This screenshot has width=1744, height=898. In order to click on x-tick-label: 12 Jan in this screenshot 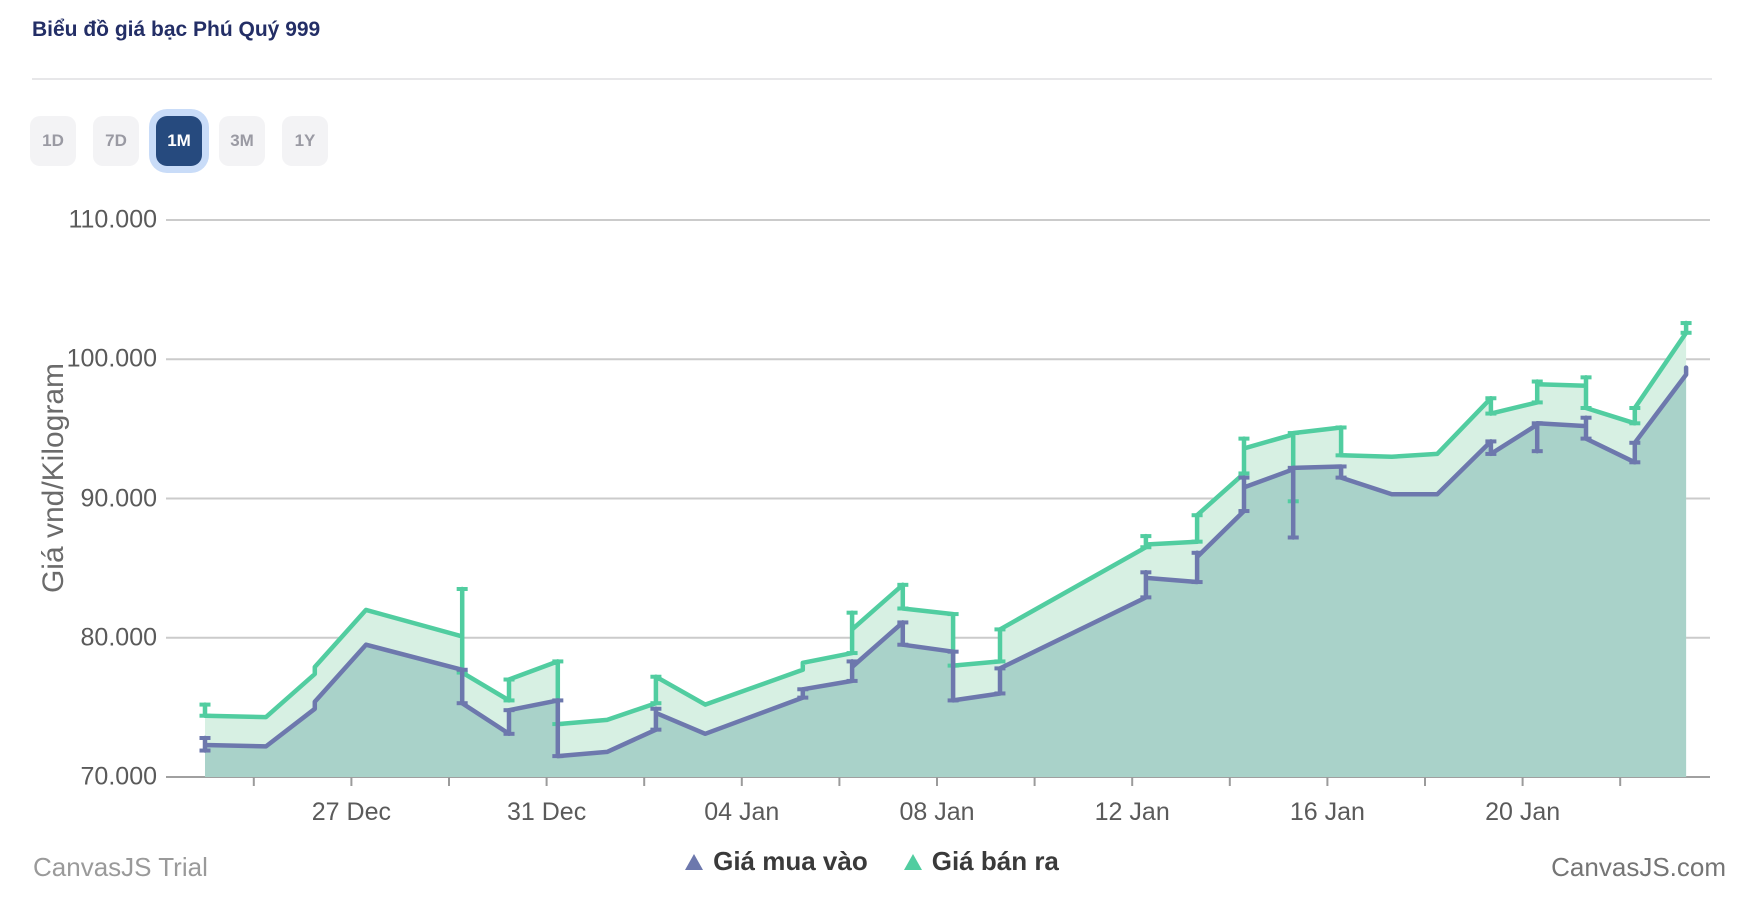, I will do `click(1132, 812)`.